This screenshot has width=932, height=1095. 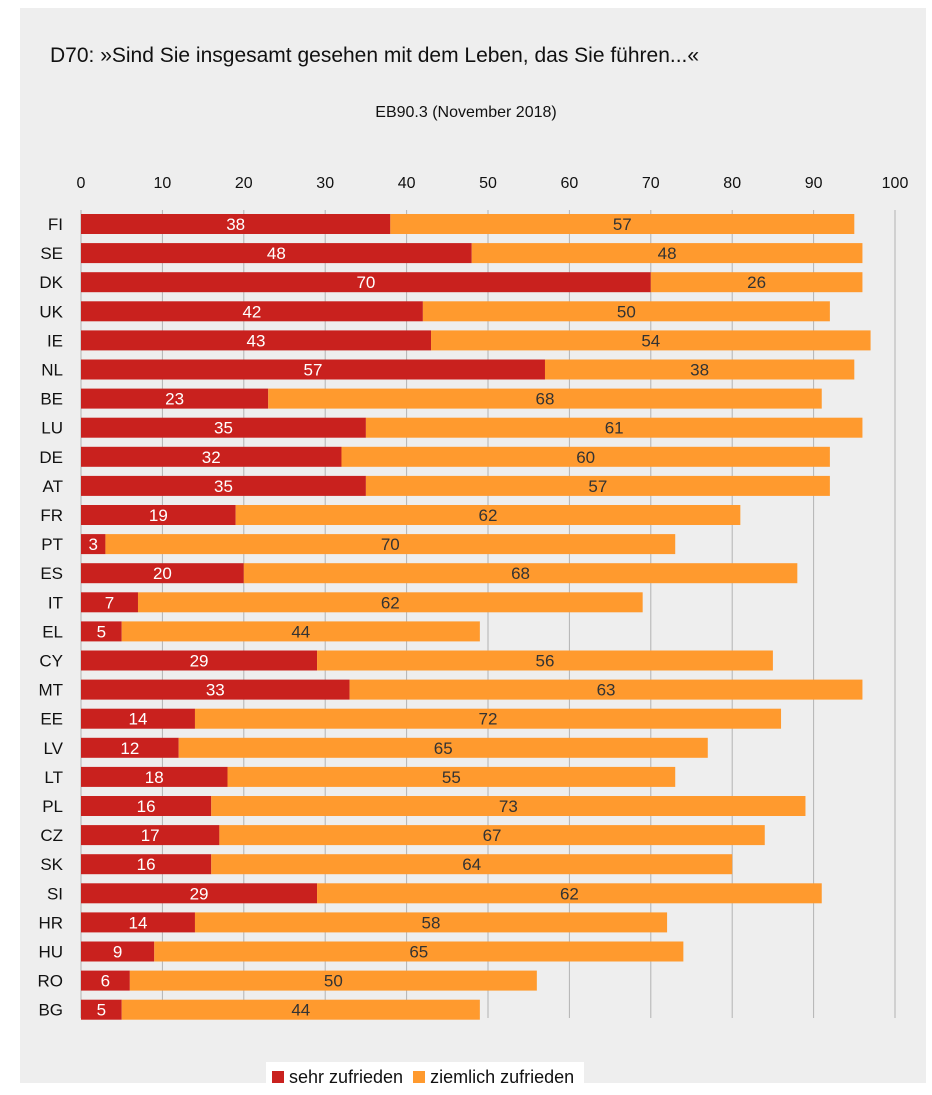 I want to click on category-label-cz: CZ, so click(x=51, y=835).